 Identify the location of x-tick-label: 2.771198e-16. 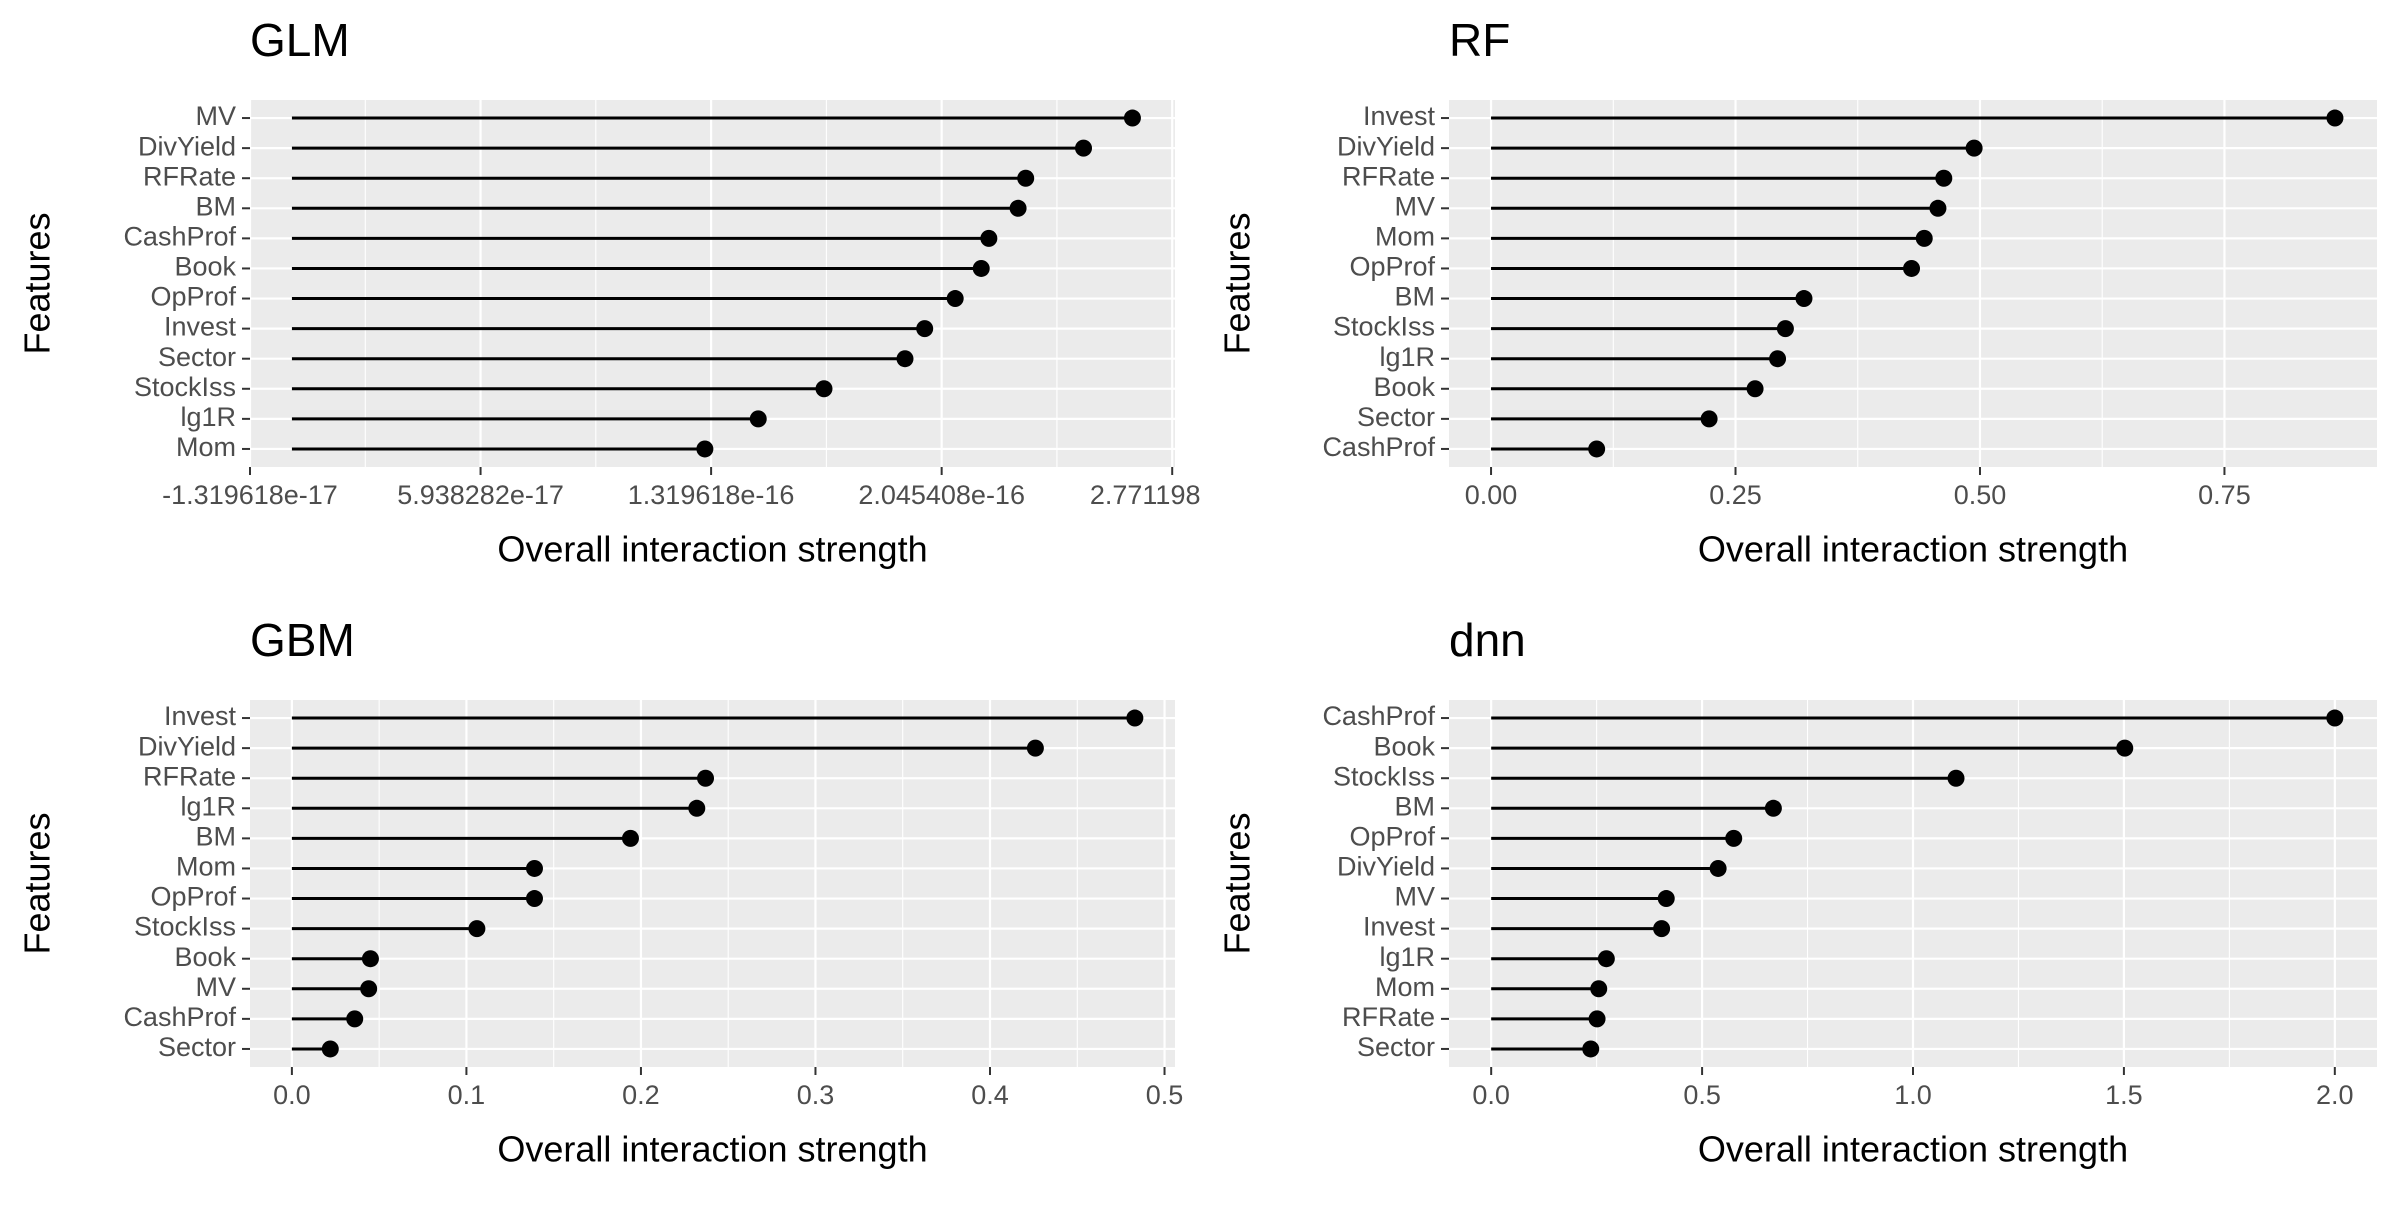
(1172, 495).